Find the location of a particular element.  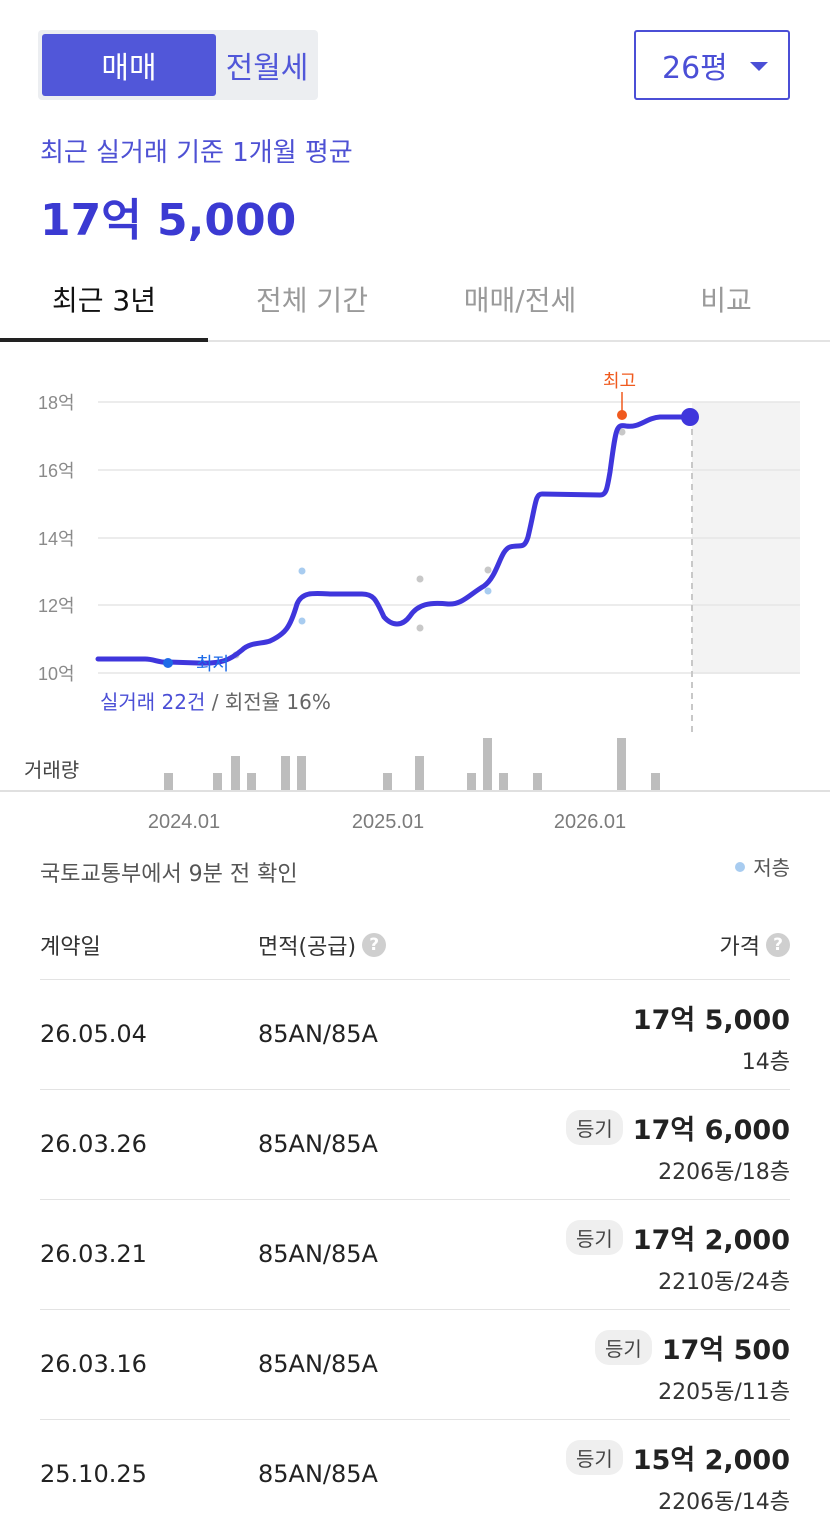

data-source-note: 국토교통부에서 9분 전 확인 is located at coordinates (169, 874).